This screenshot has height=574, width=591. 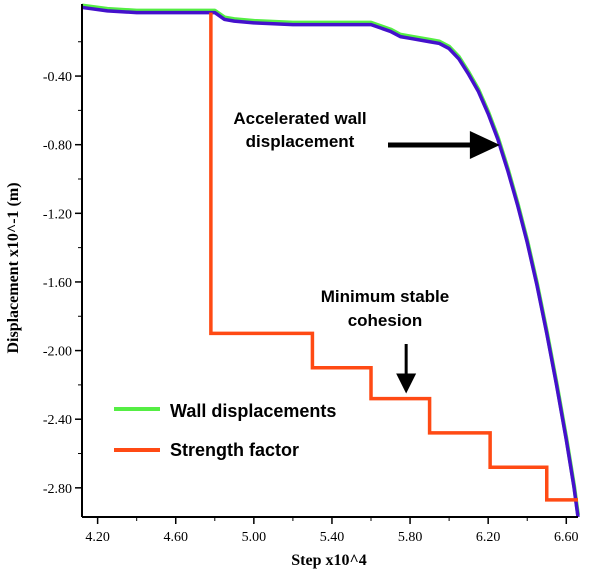 What do you see at coordinates (410, 537) in the screenshot?
I see `x-tick-label: 5.80` at bounding box center [410, 537].